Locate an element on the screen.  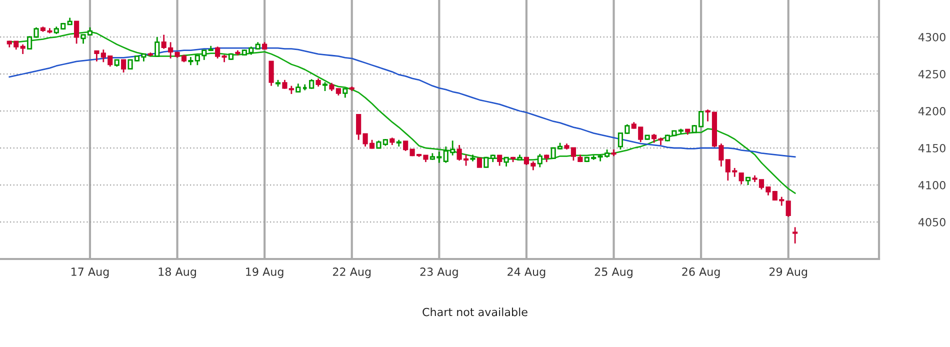
y-tick-label: 4250 is located at coordinates (932, 74).